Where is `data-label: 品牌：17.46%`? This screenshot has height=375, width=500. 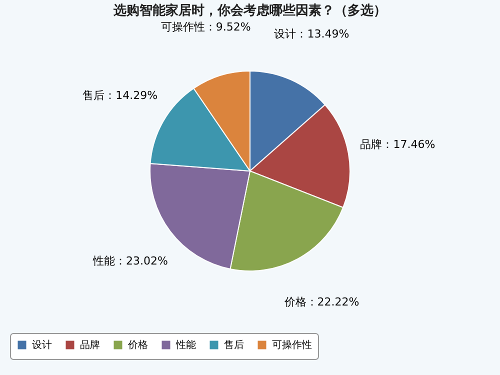
data-label: 品牌：17.46% is located at coordinates (398, 144).